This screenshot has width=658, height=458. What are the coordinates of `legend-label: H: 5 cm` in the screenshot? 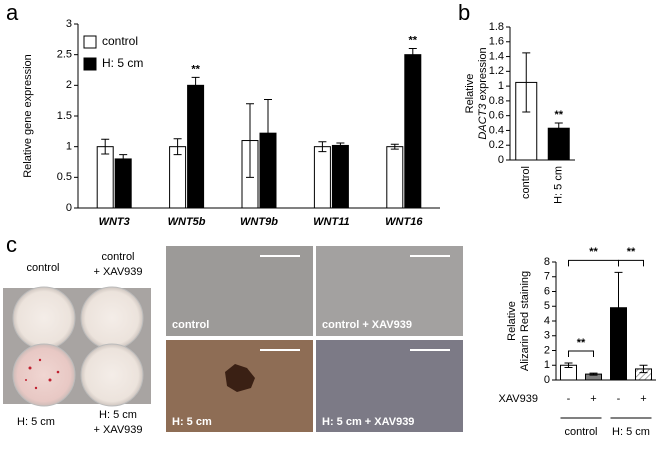 It's located at (122, 63).